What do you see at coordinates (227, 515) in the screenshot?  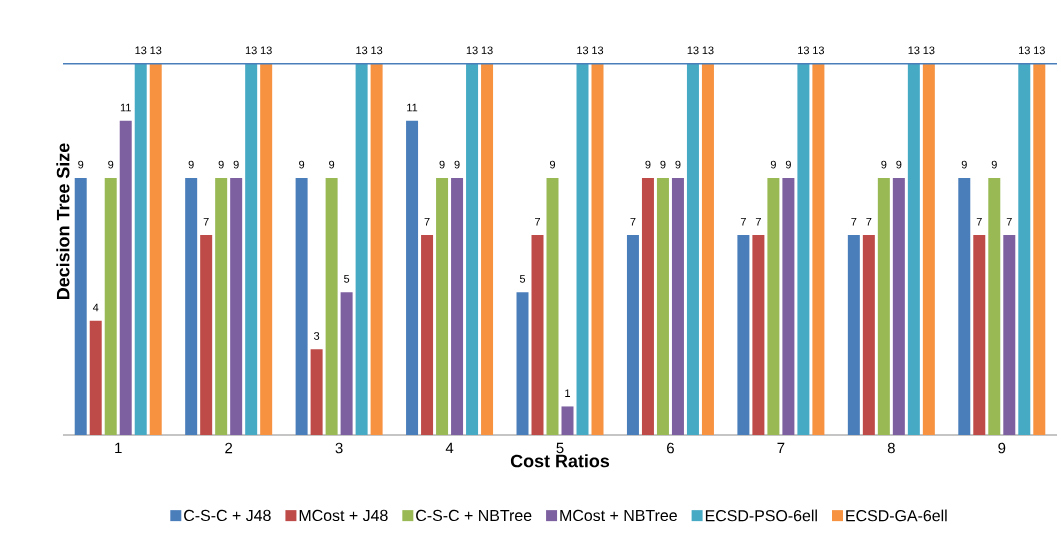 I see `legend-label: C-S-C + J48` at bounding box center [227, 515].